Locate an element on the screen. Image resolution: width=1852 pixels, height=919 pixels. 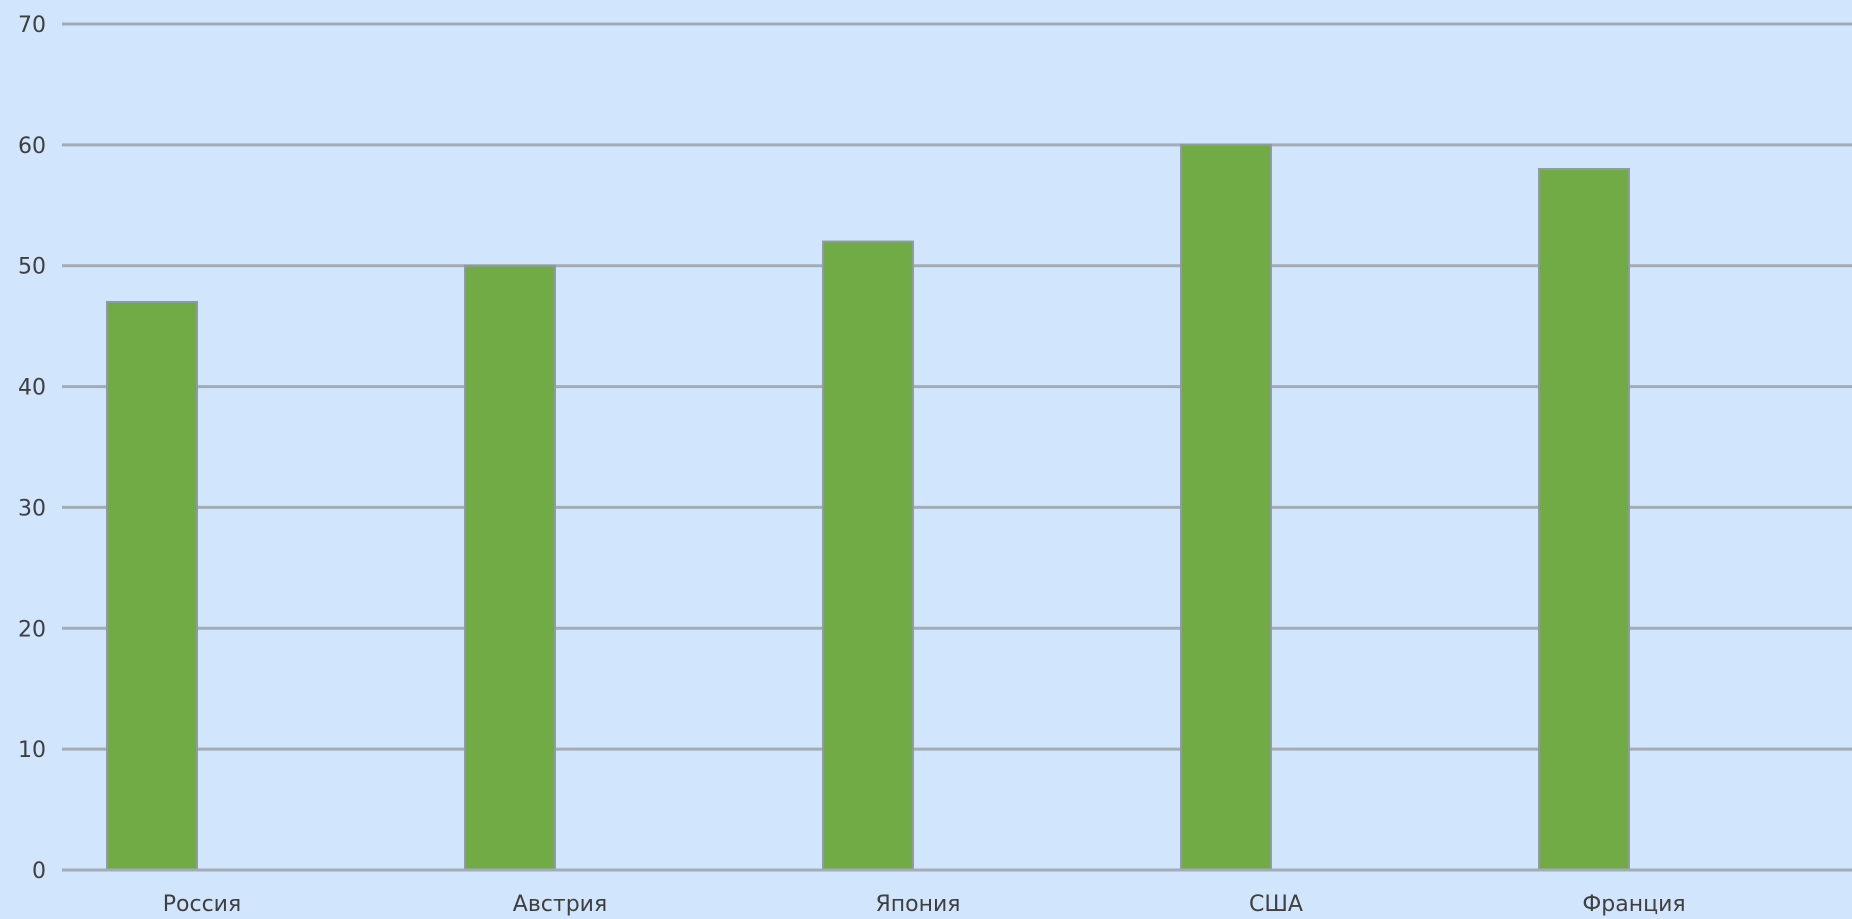
x-category-label: Франция is located at coordinates (1633, 904).